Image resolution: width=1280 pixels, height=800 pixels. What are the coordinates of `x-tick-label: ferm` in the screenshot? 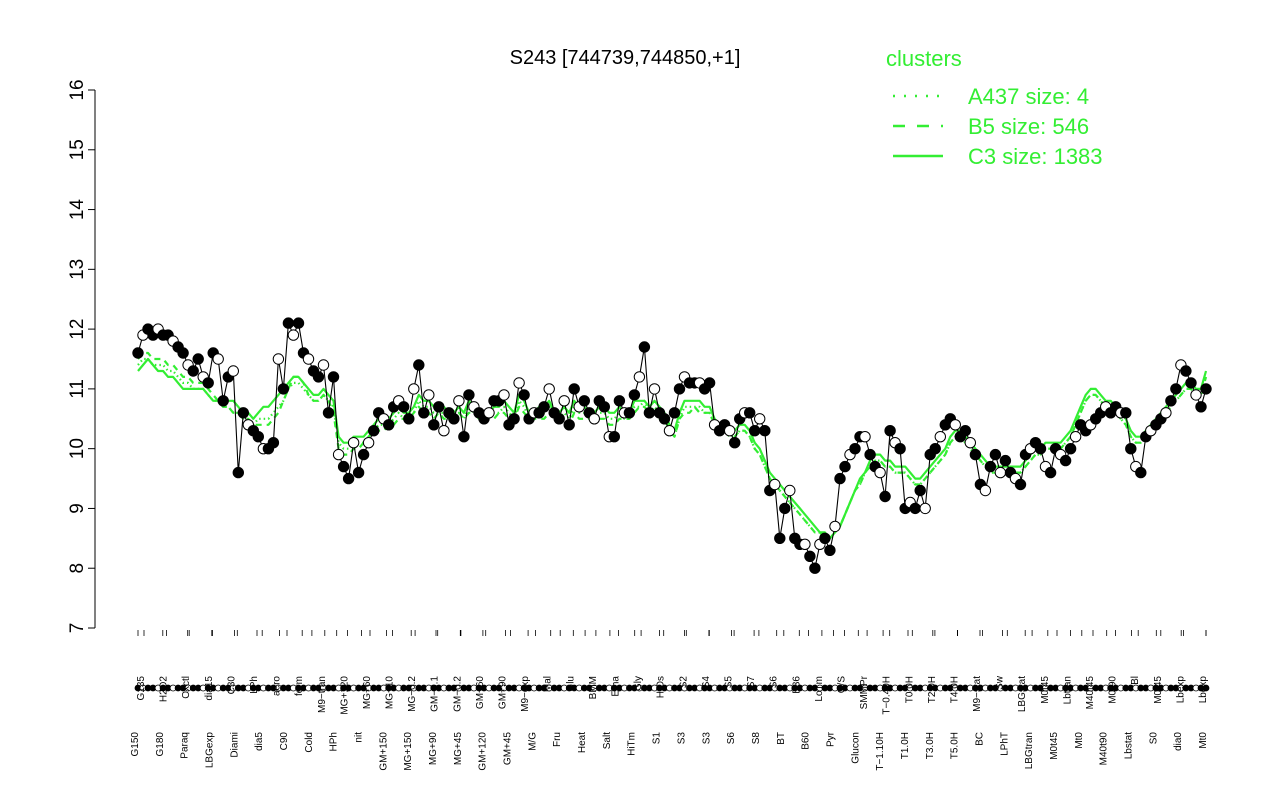 It's located at (299, 686).